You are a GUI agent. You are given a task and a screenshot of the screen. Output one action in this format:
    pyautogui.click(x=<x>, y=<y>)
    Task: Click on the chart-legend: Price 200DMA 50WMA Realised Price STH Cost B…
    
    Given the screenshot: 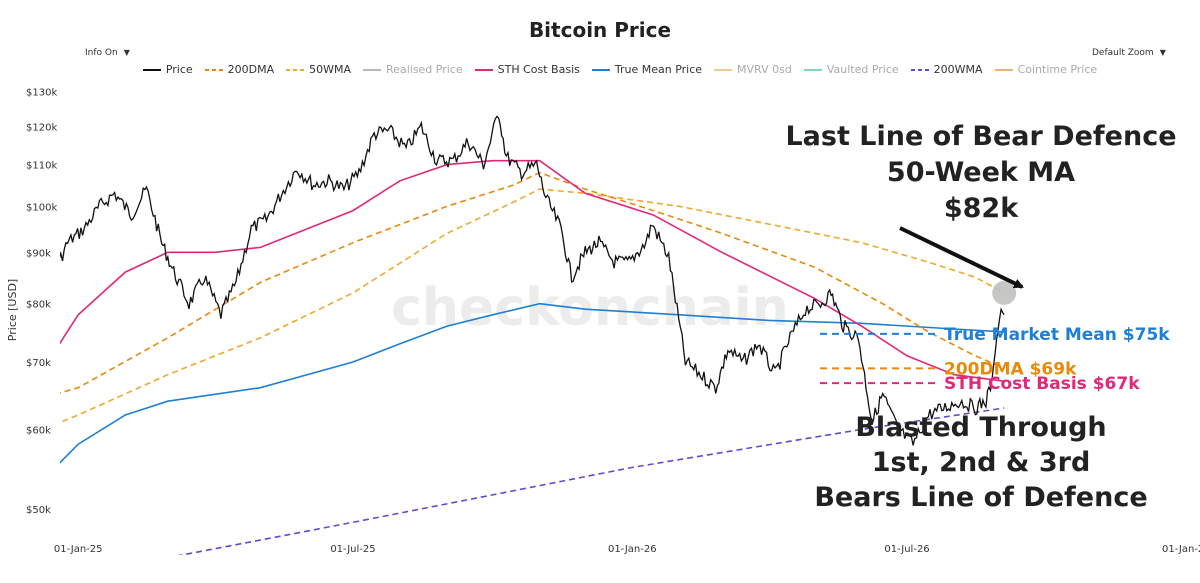 What is the action you would take?
    pyautogui.click(x=600, y=69)
    